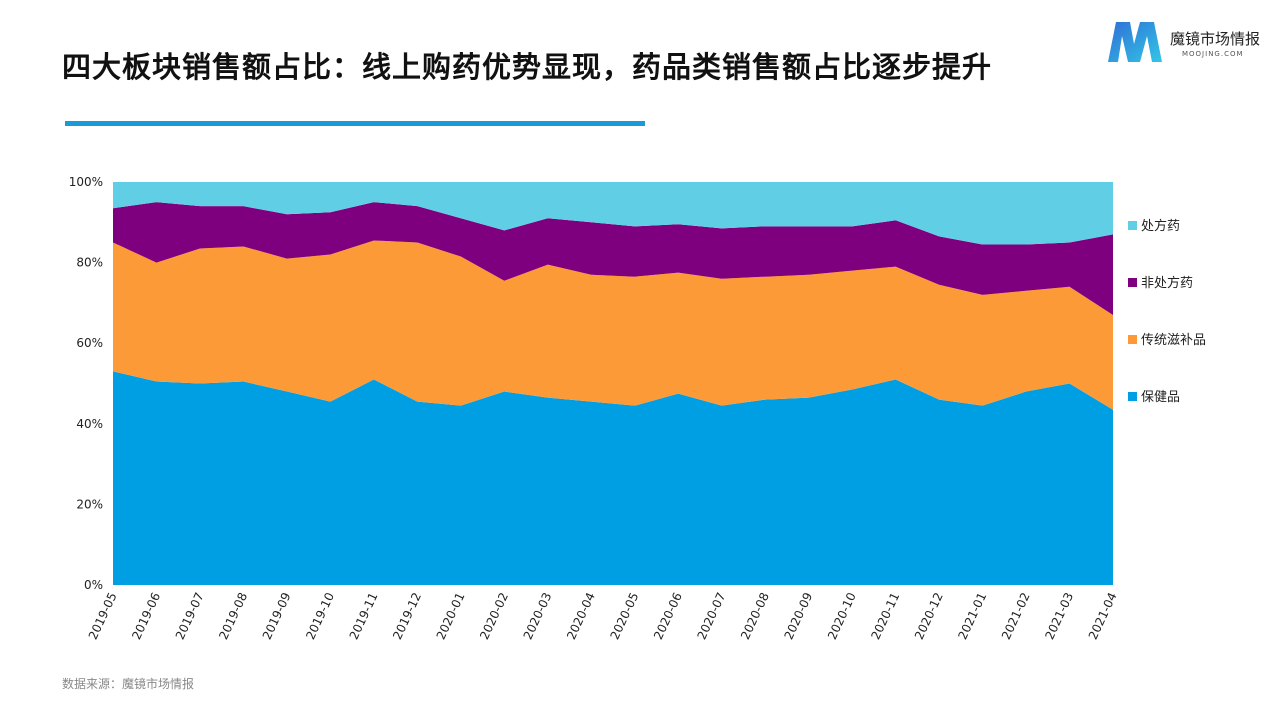 The image size is (1279, 719). I want to click on x-tick-label: 2019-06, so click(146, 615).